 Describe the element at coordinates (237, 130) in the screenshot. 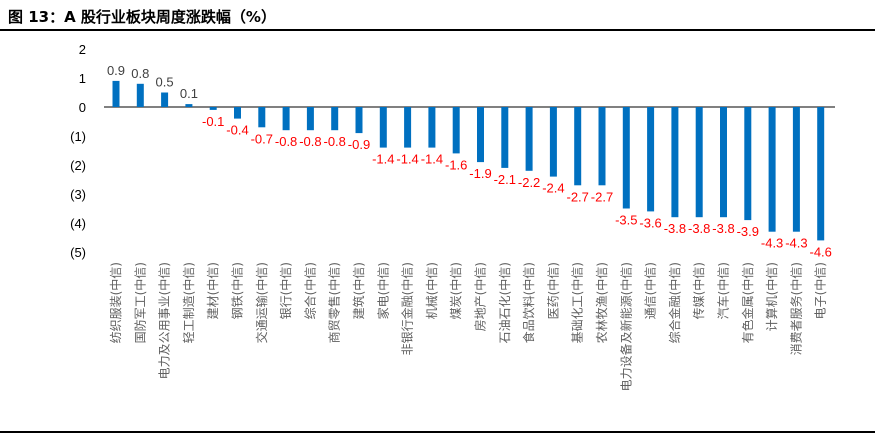

I see `data-label: -0.4` at that location.